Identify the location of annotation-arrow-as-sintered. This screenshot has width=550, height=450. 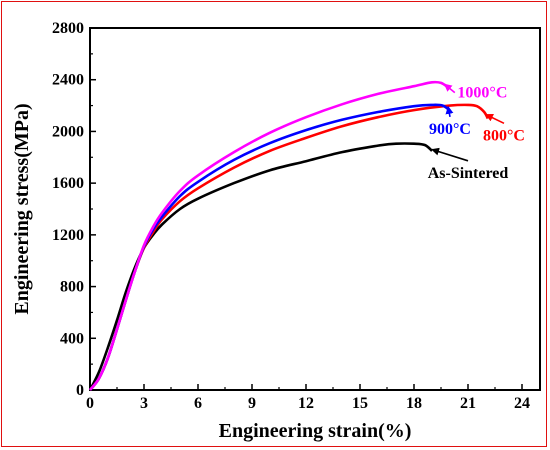
(450, 154).